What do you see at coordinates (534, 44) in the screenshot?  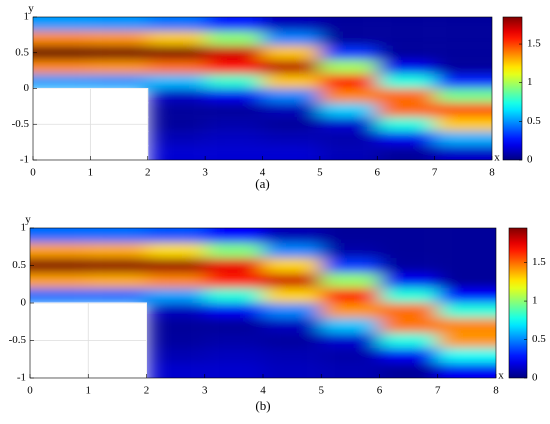 I see `colorbar-tick-label: 1.5` at bounding box center [534, 44].